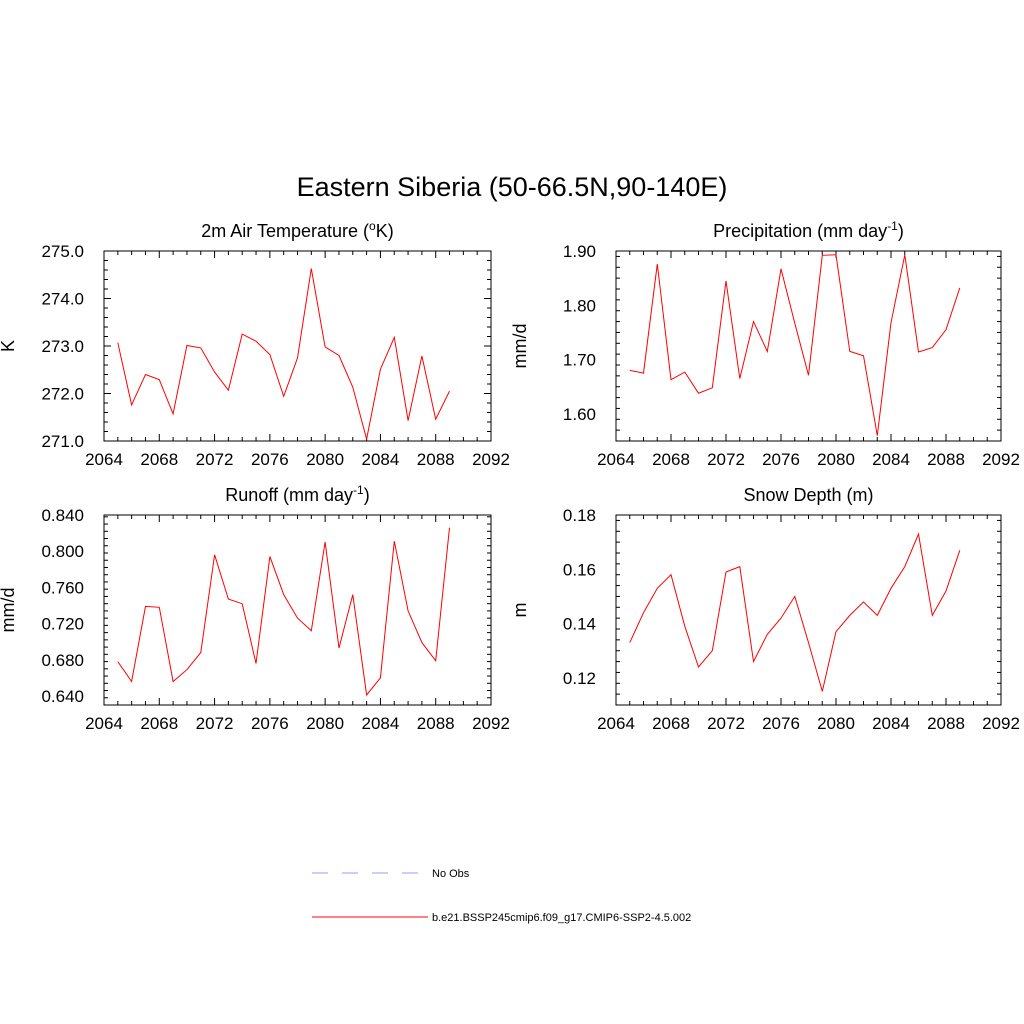 This screenshot has height=1024, width=1024. Describe the element at coordinates (62, 251) in the screenshot. I see `y-tick-label: 275.0` at that location.